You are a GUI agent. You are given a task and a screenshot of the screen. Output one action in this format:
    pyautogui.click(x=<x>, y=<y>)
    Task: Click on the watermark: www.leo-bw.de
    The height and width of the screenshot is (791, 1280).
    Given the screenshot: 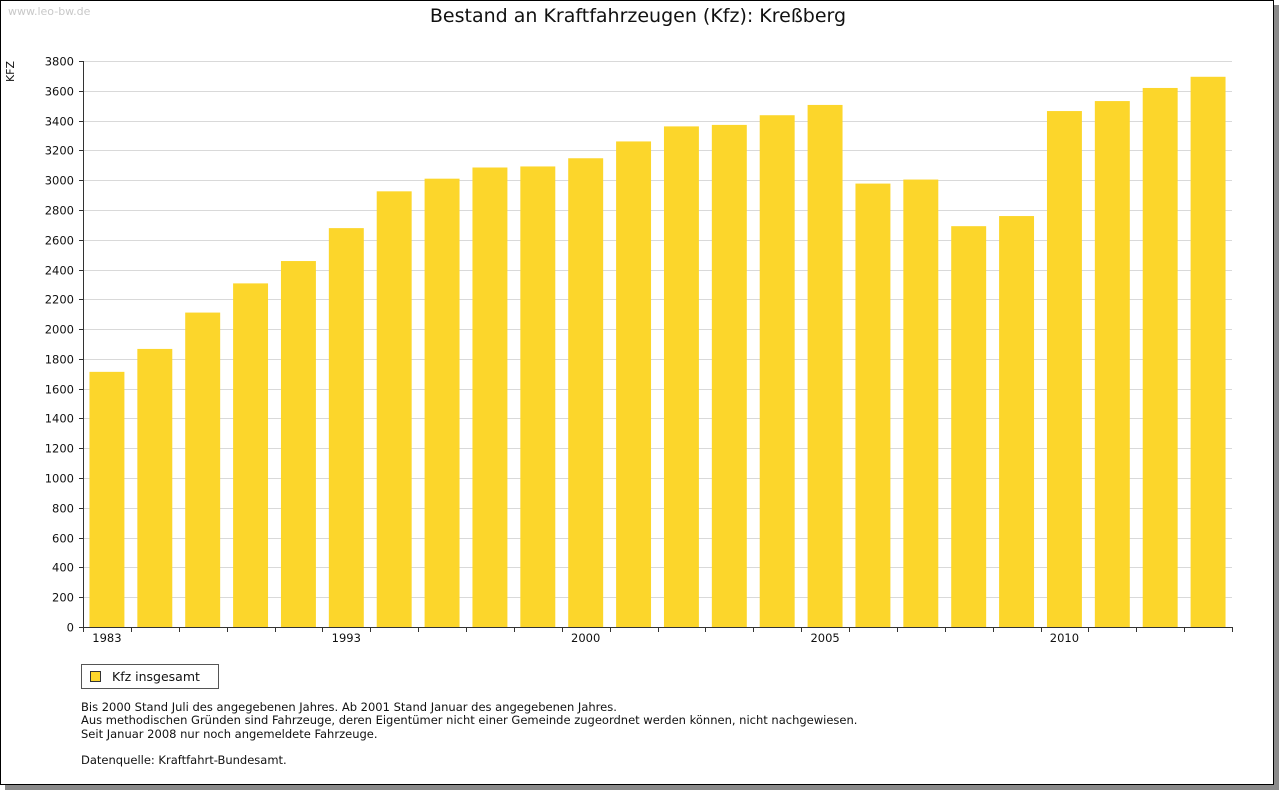 What is the action you would take?
    pyautogui.click(x=49, y=11)
    